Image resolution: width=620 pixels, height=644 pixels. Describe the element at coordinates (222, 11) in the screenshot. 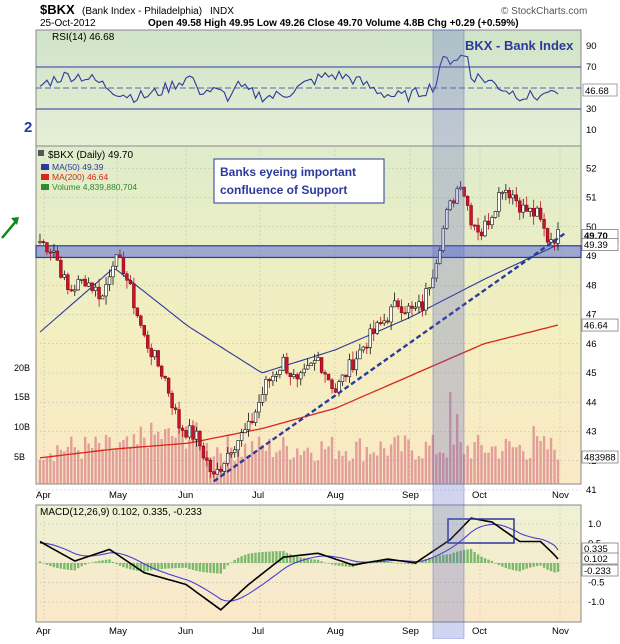

I see `exchange: INDX` at that location.